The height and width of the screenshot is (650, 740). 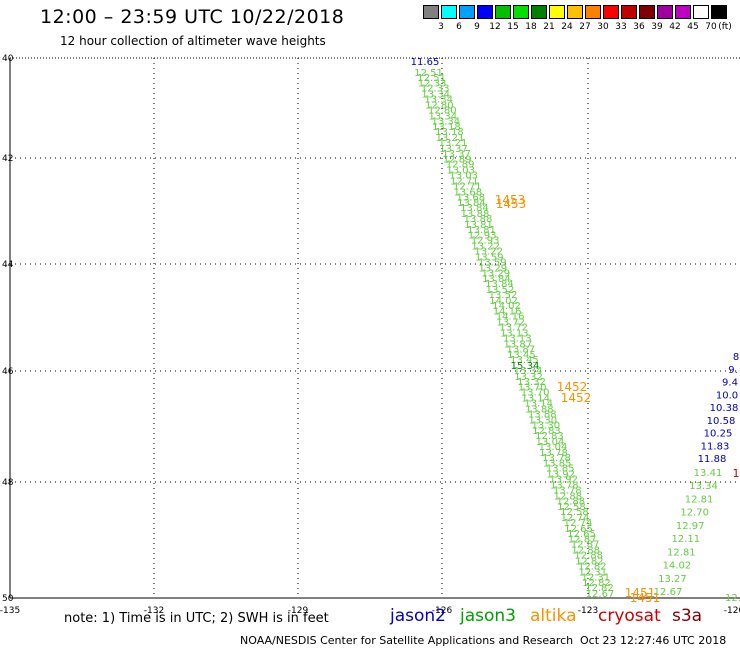 I want to click on wave-height-label: 10.38, so click(x=724, y=408).